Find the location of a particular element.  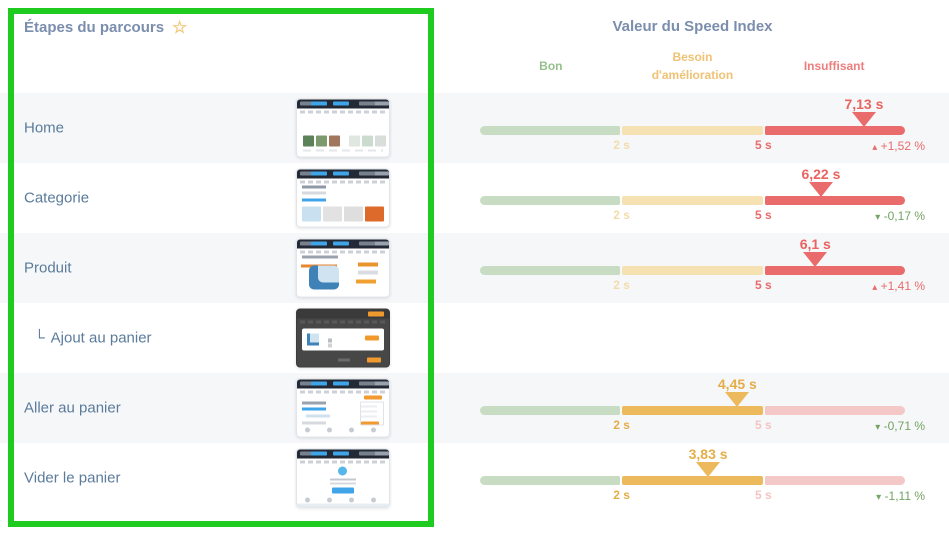

step-label: Vider le panier is located at coordinates (72, 478).